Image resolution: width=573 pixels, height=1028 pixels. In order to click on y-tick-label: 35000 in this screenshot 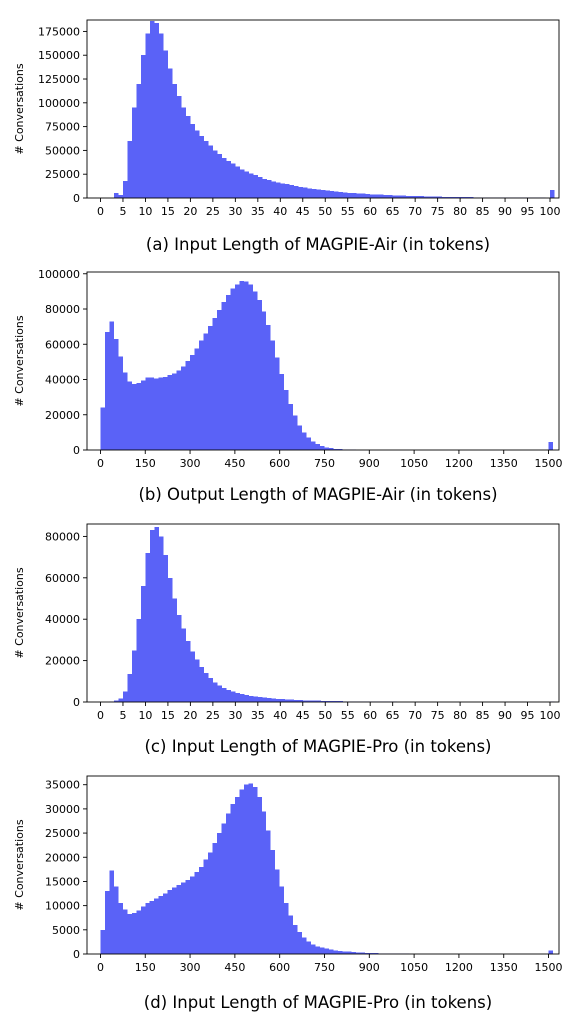, I will do `click(62, 785)`.